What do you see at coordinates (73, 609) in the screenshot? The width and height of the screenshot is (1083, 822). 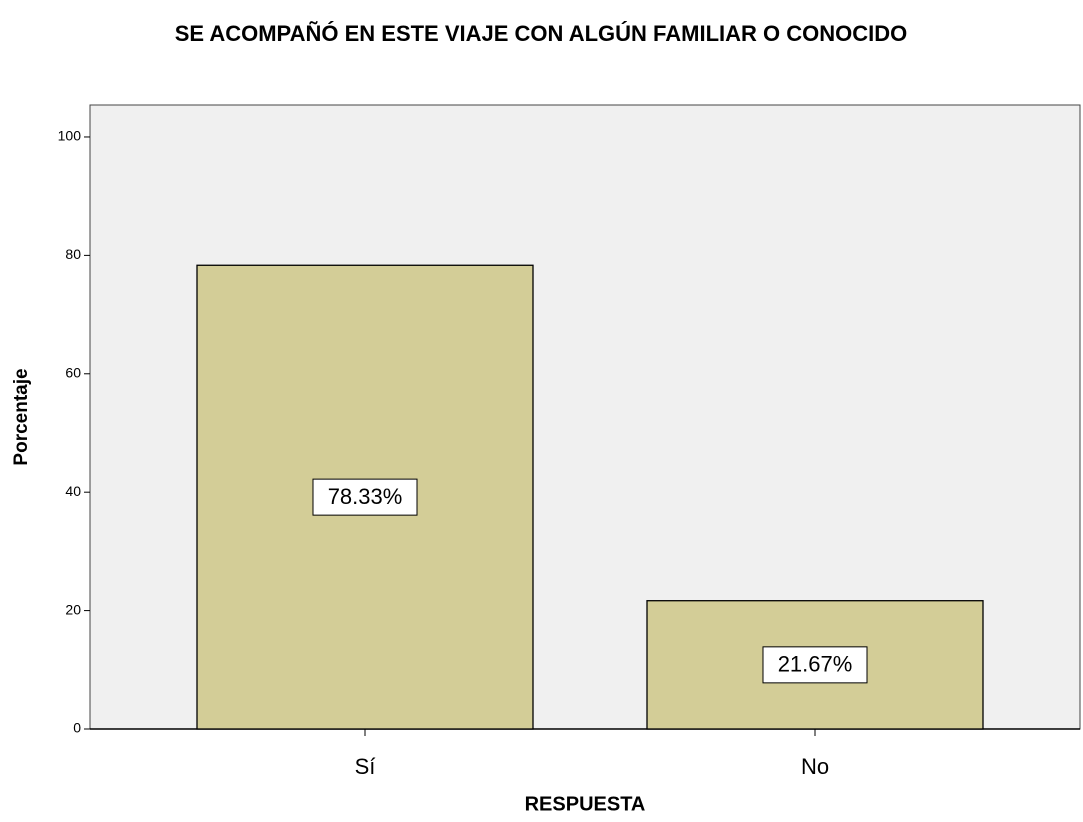 I see `y-tick-label: 20` at bounding box center [73, 609].